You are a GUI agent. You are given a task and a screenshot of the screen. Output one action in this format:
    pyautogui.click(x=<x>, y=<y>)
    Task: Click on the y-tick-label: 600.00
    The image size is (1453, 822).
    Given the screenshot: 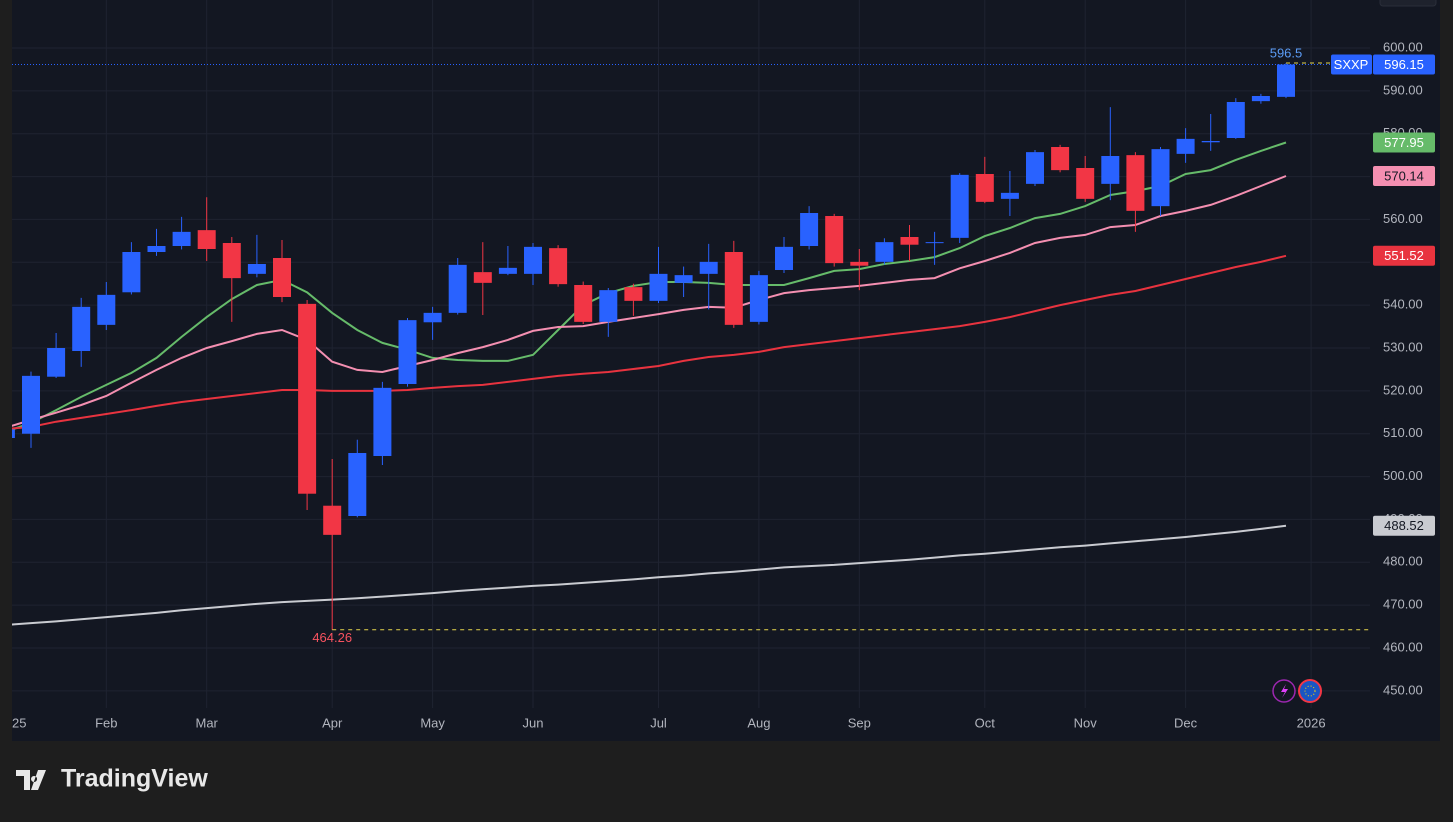 What is the action you would take?
    pyautogui.click(x=1403, y=46)
    